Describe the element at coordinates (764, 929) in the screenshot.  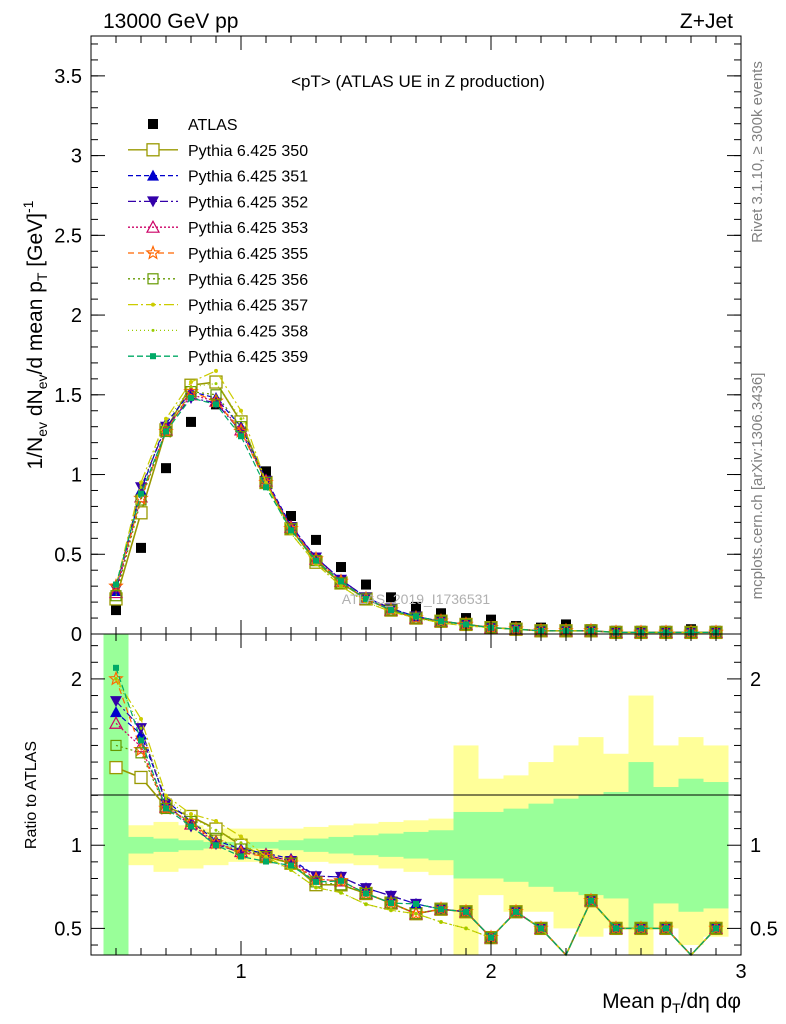
I see `ratio-y-tick-label-right: 0.5` at that location.